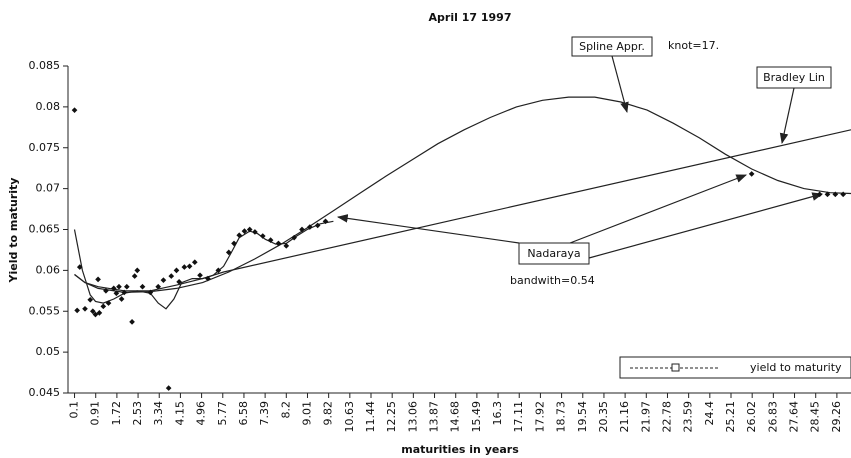 The width and height of the screenshot is (851, 458). I want to click on x-tick-label: 0.1, so click(74, 410).